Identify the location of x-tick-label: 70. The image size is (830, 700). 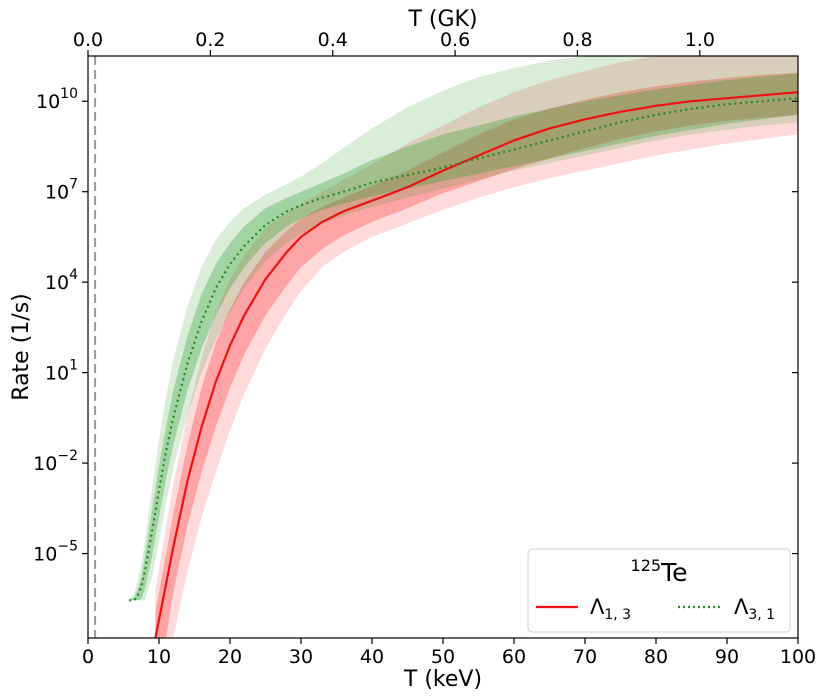
(585, 657).